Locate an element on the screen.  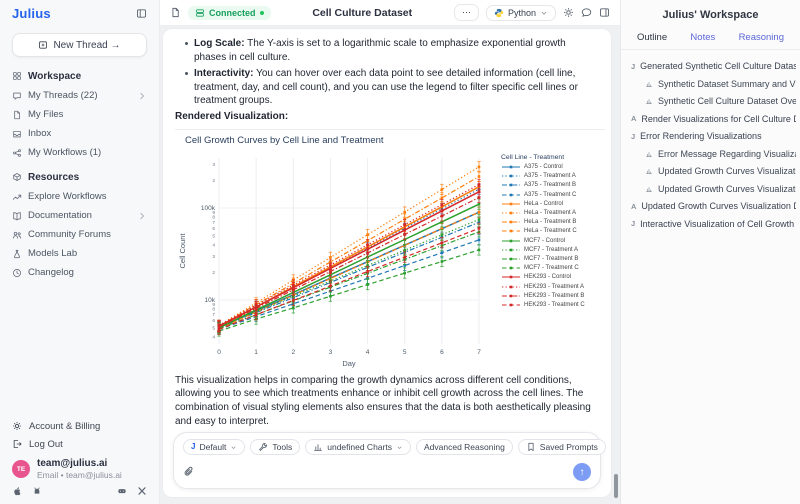
attach-button is located at coordinates (189, 472).